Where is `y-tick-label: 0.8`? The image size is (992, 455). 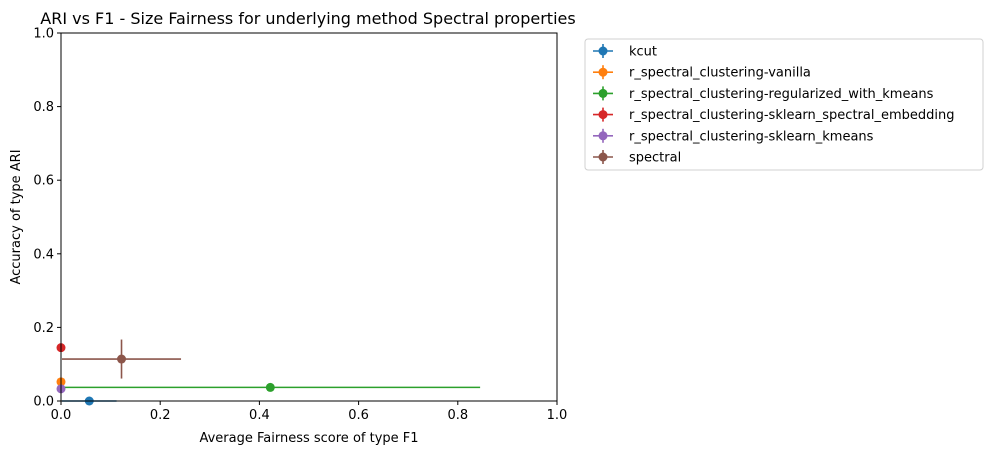 y-tick-label: 0.8 is located at coordinates (43, 107).